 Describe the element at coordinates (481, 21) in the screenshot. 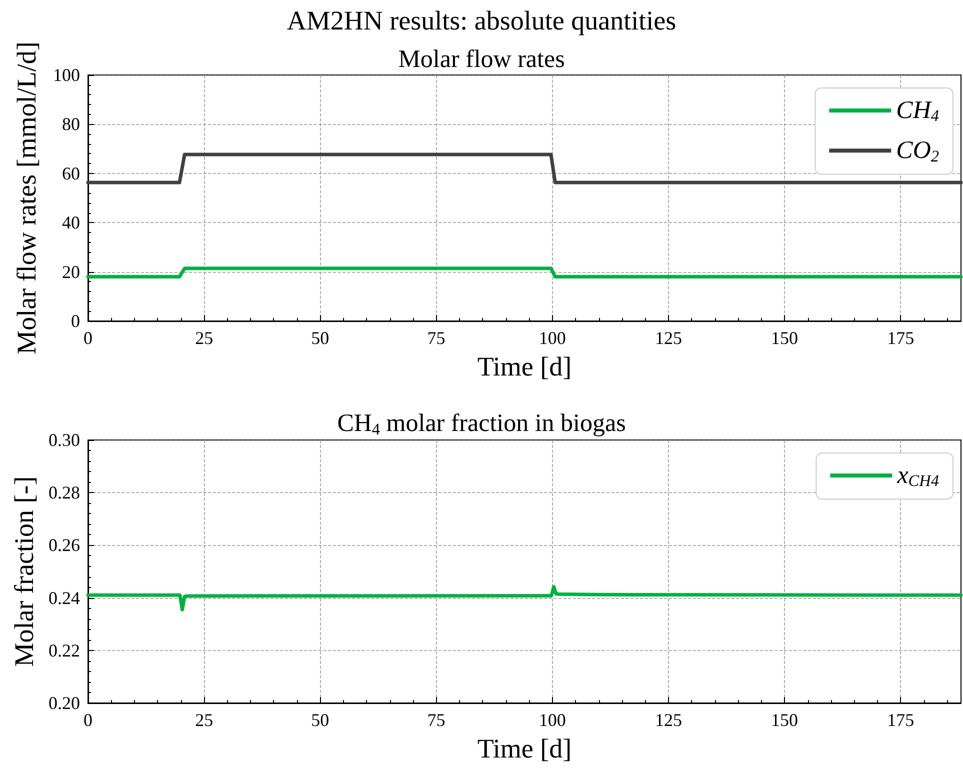

I see `chart-title: AM2HN results: absolute quantities` at that location.